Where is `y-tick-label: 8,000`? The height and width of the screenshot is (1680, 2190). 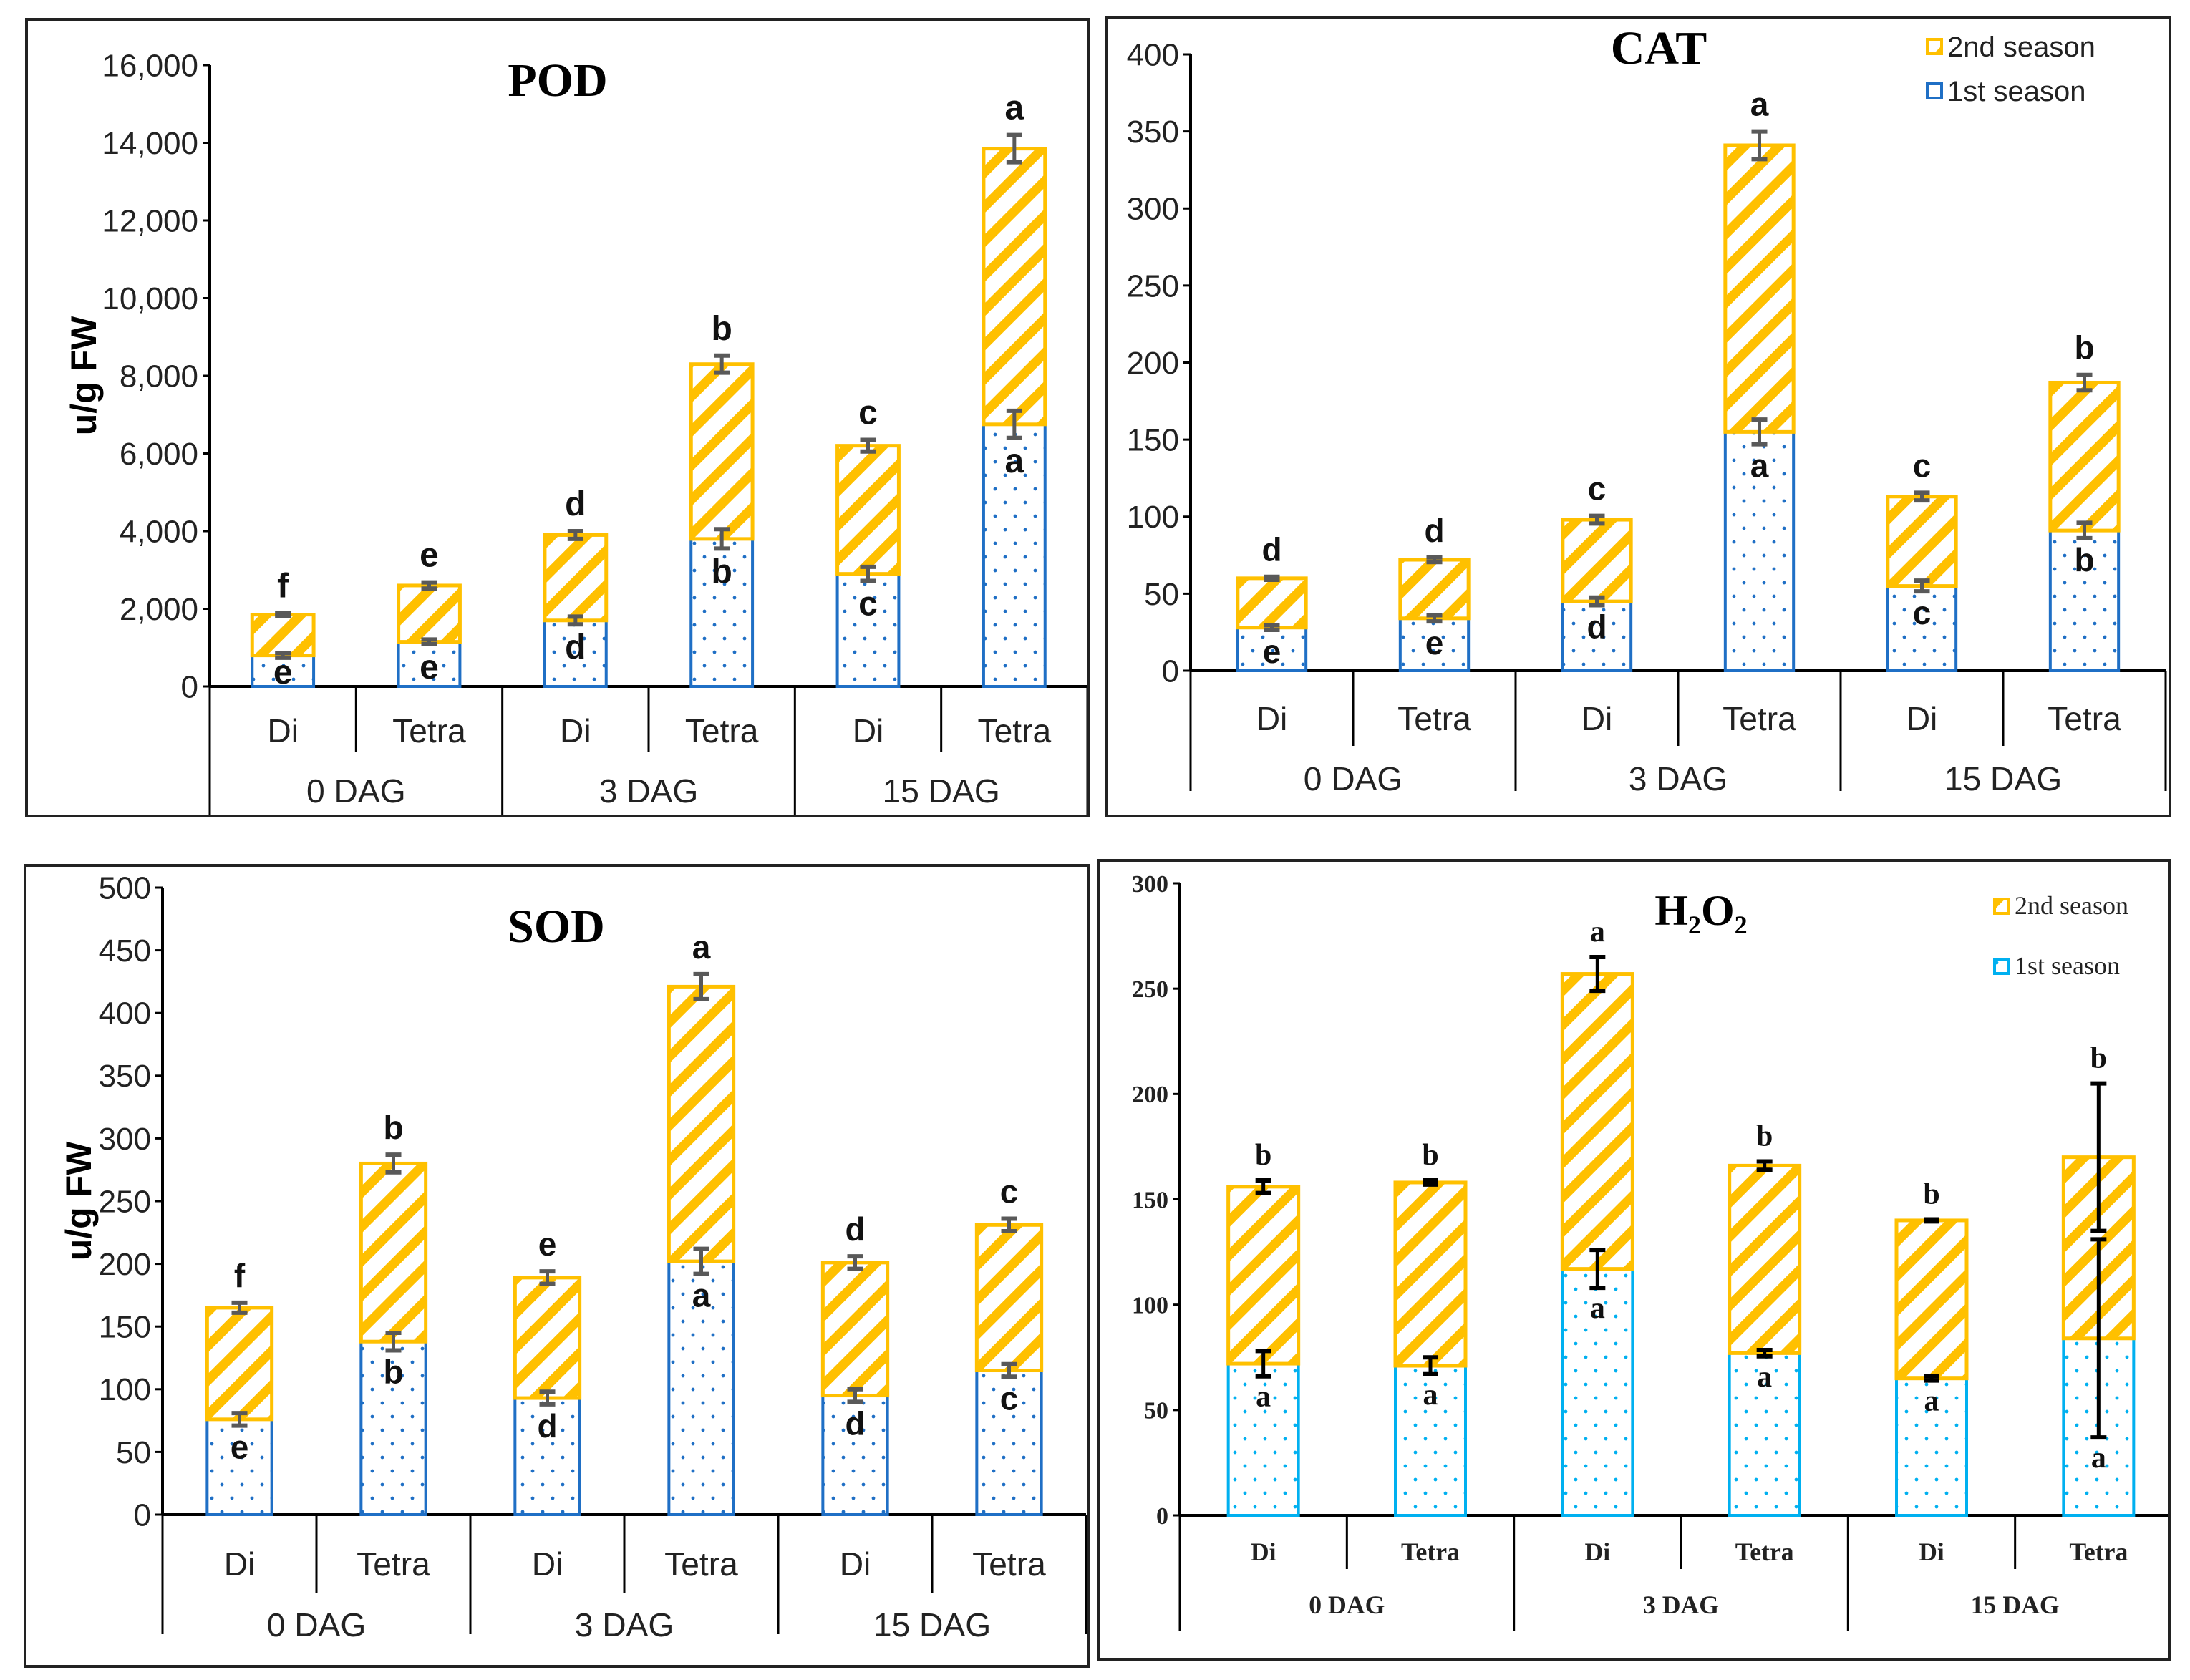 y-tick-label: 8,000 is located at coordinates (159, 376).